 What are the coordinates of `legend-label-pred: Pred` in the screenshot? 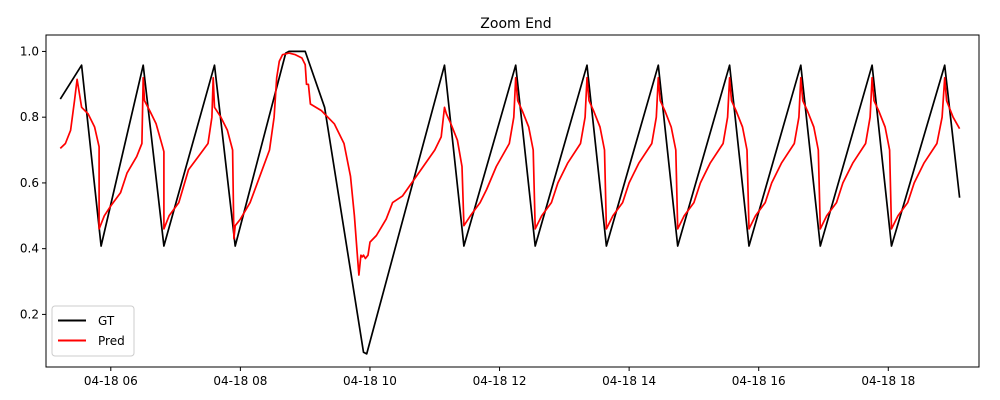 It's located at (111, 341).